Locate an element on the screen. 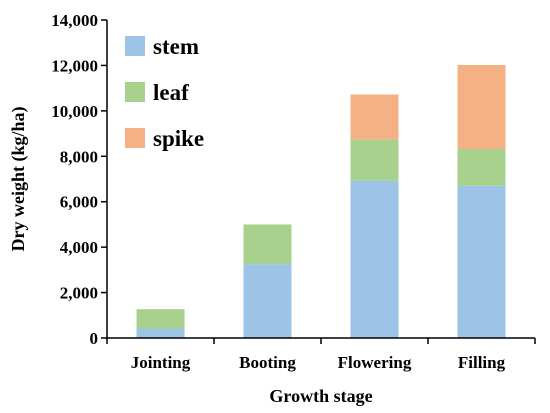 The image size is (550, 413). y-tick-label: 0 is located at coordinates (94, 338).